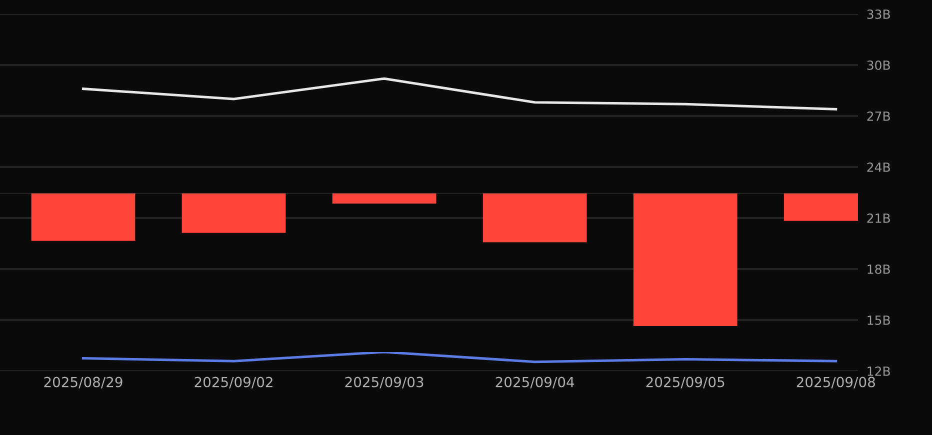 The image size is (932, 435). I want to click on x-tick-label: 2025/09/03, so click(384, 382).